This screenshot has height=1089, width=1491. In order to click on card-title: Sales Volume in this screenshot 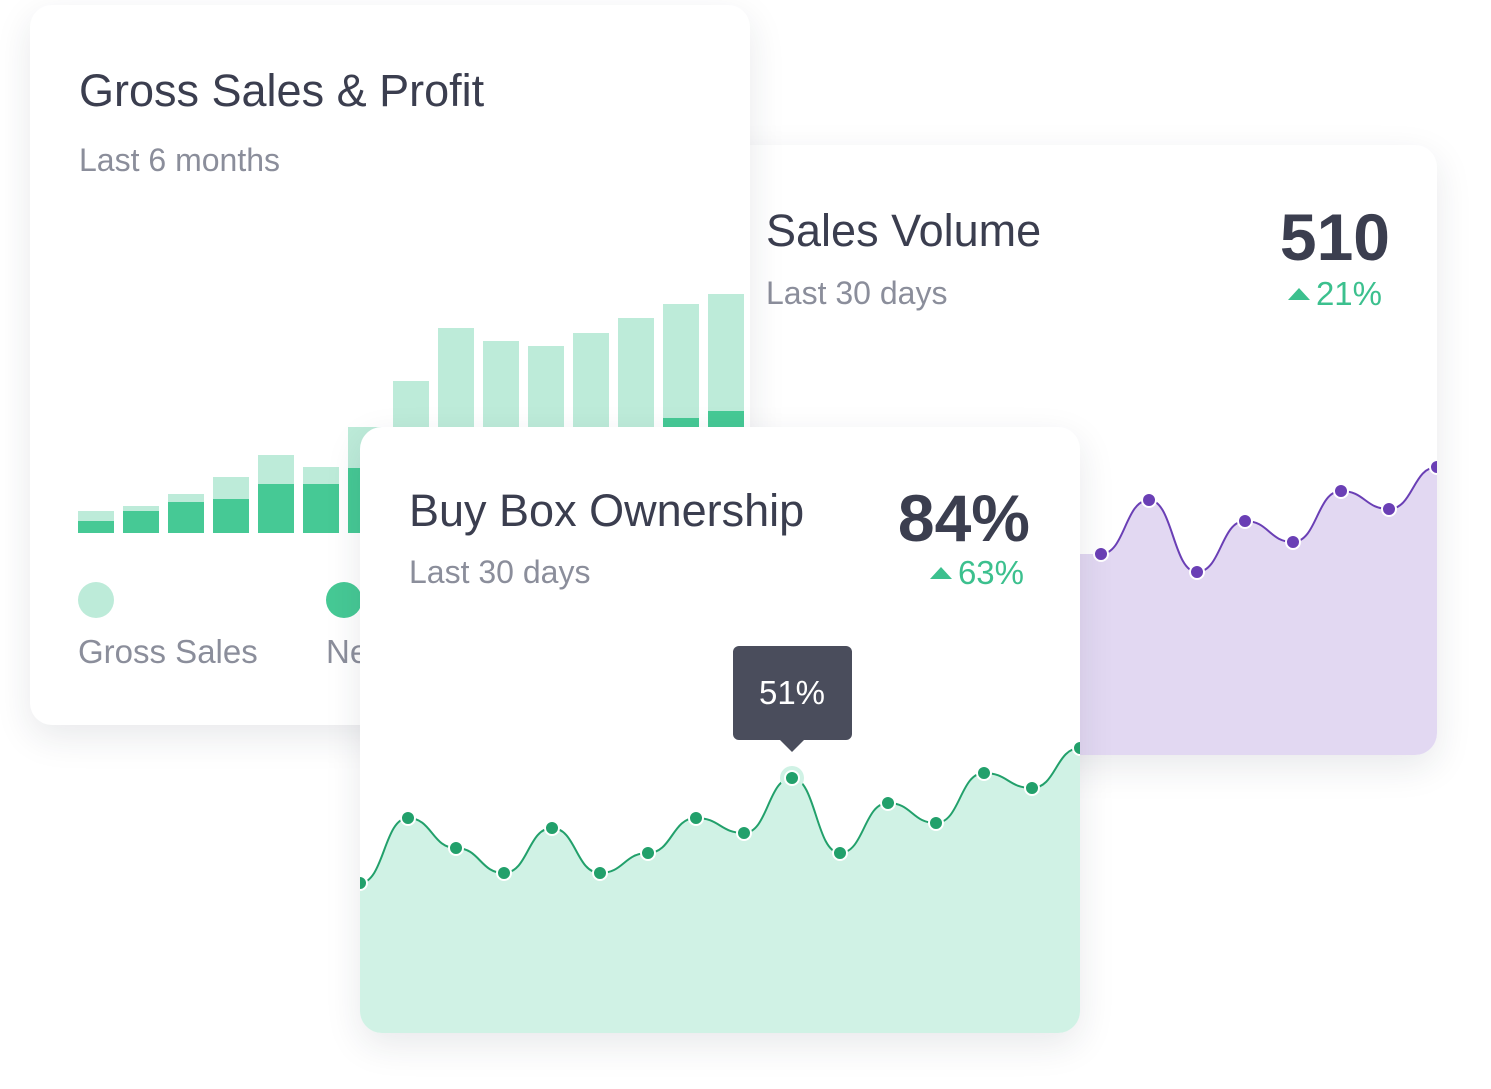, I will do `click(904, 230)`.